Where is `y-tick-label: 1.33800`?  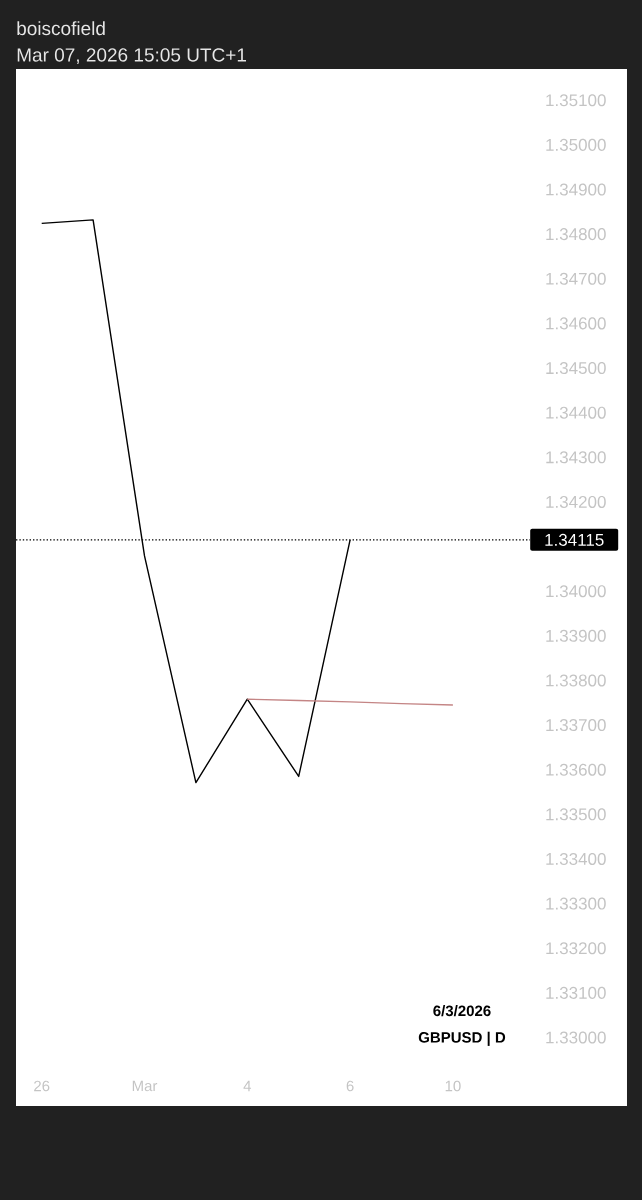
y-tick-label: 1.33800 is located at coordinates (576, 680).